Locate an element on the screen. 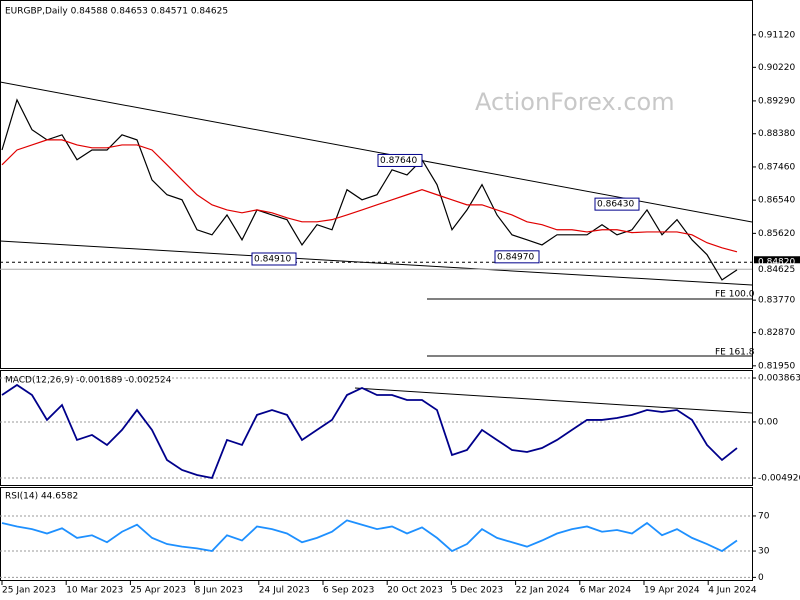 The image size is (800, 600). x-tick-label: 8 Jun 2023 is located at coordinates (219, 591).